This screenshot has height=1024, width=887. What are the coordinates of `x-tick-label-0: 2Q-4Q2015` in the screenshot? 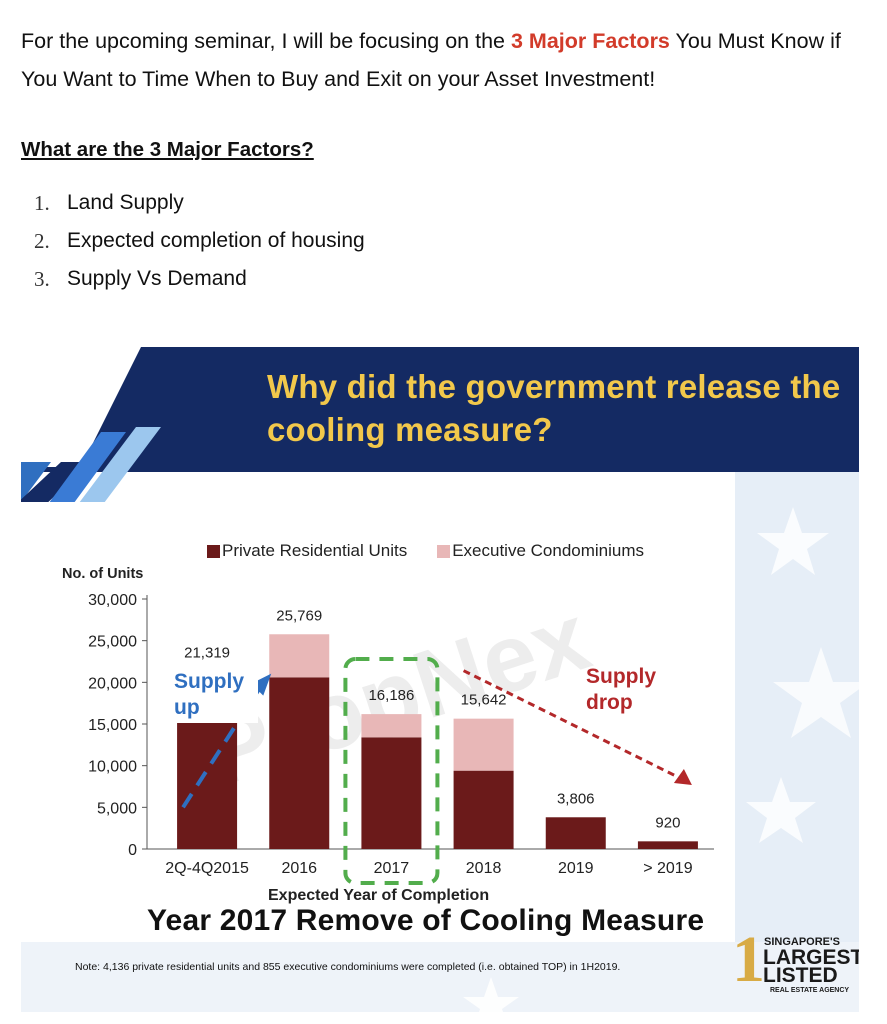 It's located at (207, 868).